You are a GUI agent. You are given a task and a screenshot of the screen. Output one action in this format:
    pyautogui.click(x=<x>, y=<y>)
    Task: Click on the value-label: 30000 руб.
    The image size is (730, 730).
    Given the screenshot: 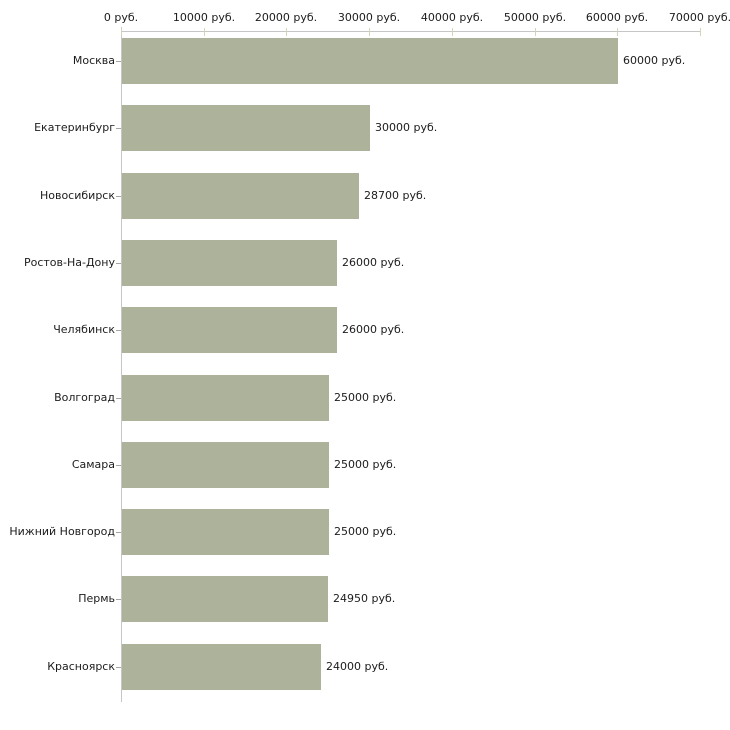 What is the action you would take?
    pyautogui.click(x=406, y=127)
    